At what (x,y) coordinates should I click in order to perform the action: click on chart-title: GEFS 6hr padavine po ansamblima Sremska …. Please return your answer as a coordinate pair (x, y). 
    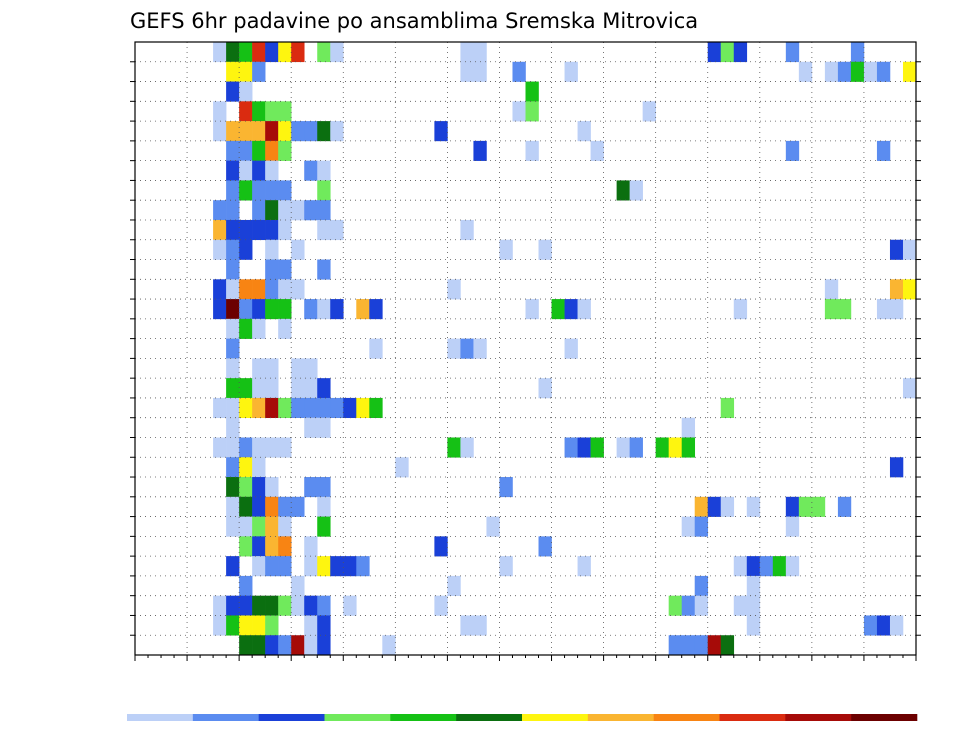
    Looking at the image, I should click on (414, 21).